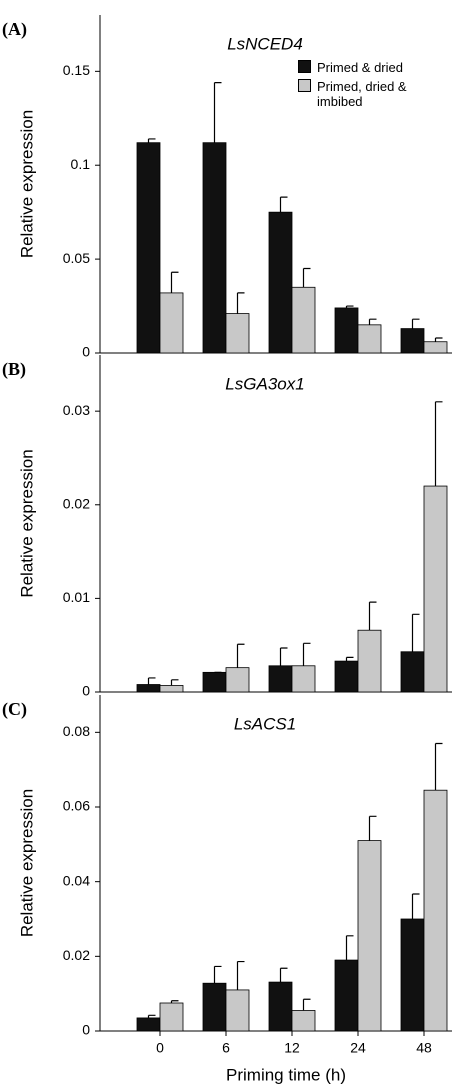  I want to click on y-tick-label: 0.06, so click(76, 806).